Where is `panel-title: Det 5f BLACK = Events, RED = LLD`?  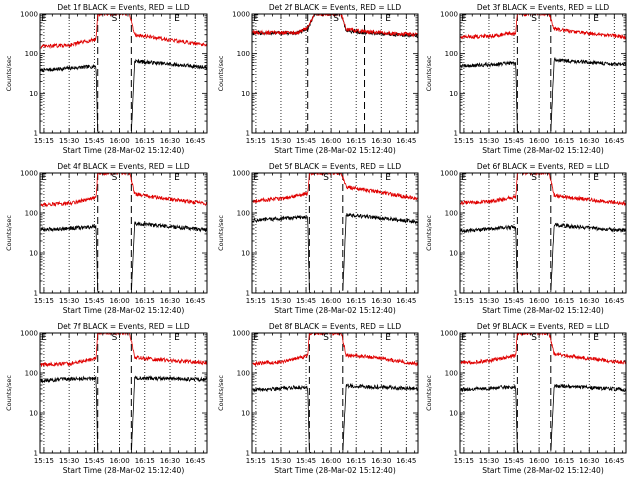
panel-title: Det 5f BLACK = Events, RED = LLD is located at coordinates (335, 166).